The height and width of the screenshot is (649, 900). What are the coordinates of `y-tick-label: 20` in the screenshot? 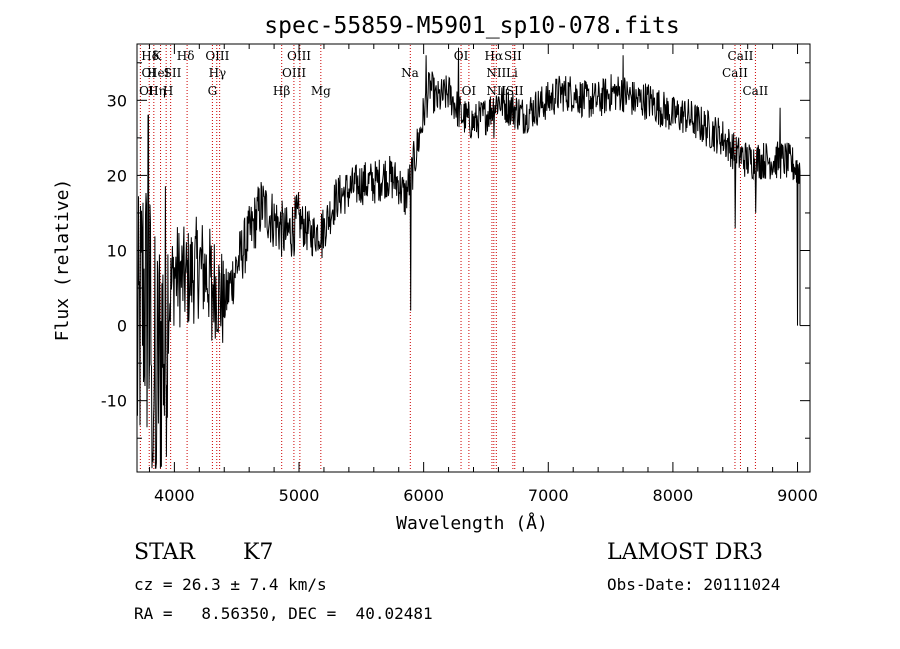 It's located at (117, 175).